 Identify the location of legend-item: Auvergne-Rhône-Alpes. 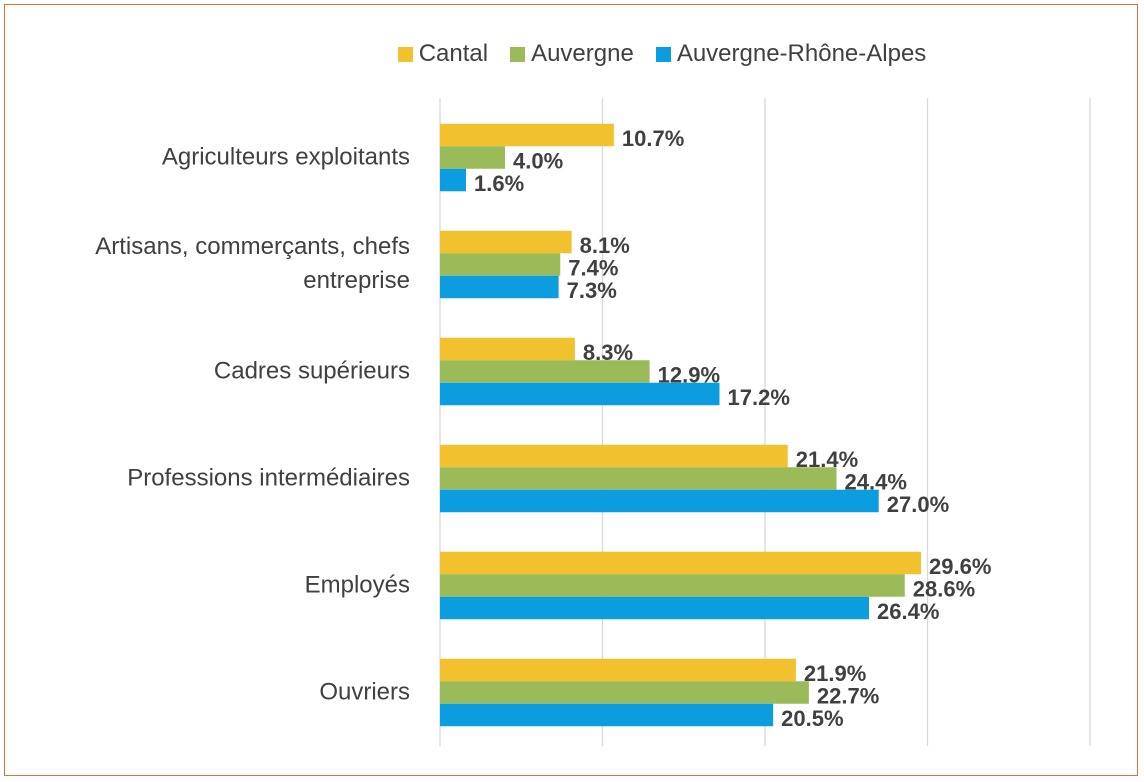
(791, 54).